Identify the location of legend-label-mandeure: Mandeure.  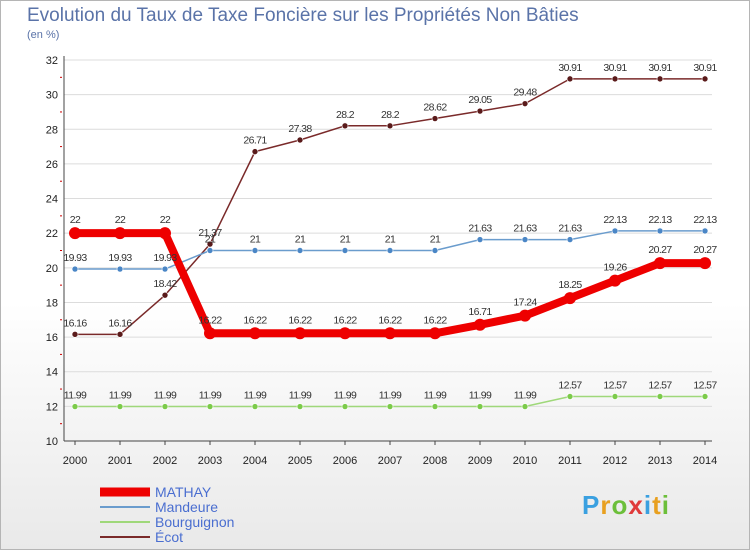
(186, 507).